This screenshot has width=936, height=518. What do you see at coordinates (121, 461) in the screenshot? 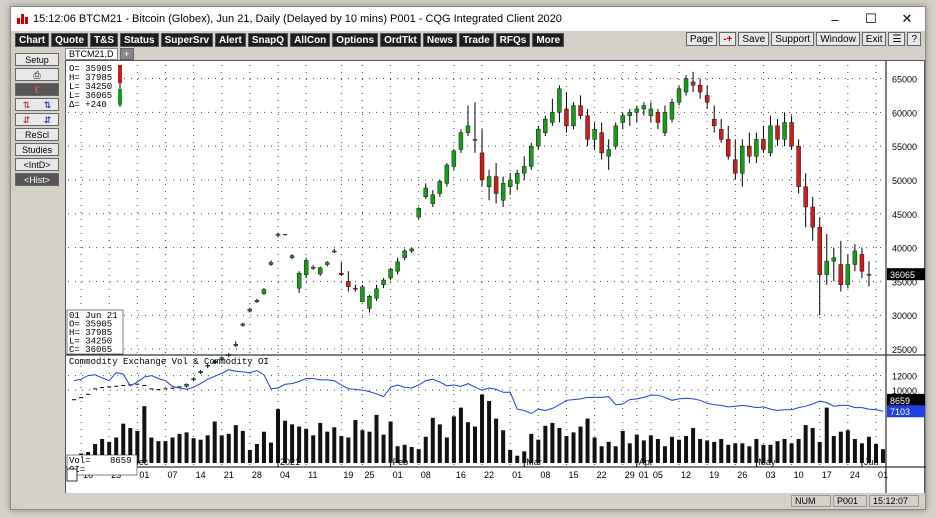
I see `volume-legend-vol-value: 8659` at bounding box center [121, 461].